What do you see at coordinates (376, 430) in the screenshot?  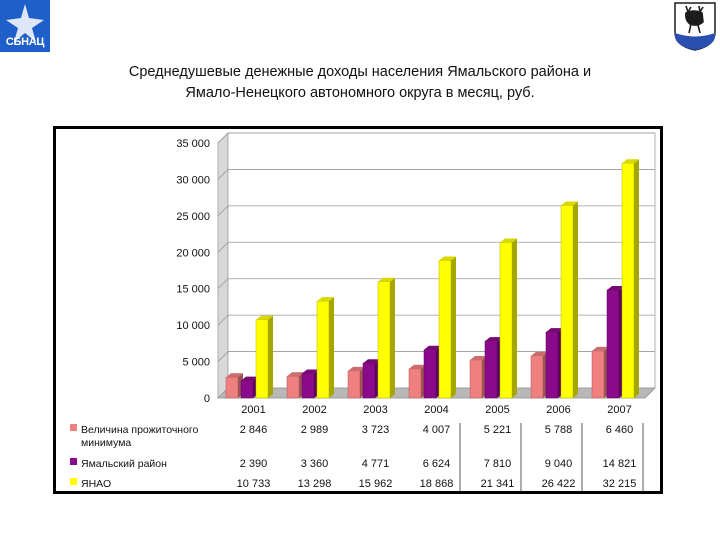 I see `data-label: 3 723` at bounding box center [376, 430].